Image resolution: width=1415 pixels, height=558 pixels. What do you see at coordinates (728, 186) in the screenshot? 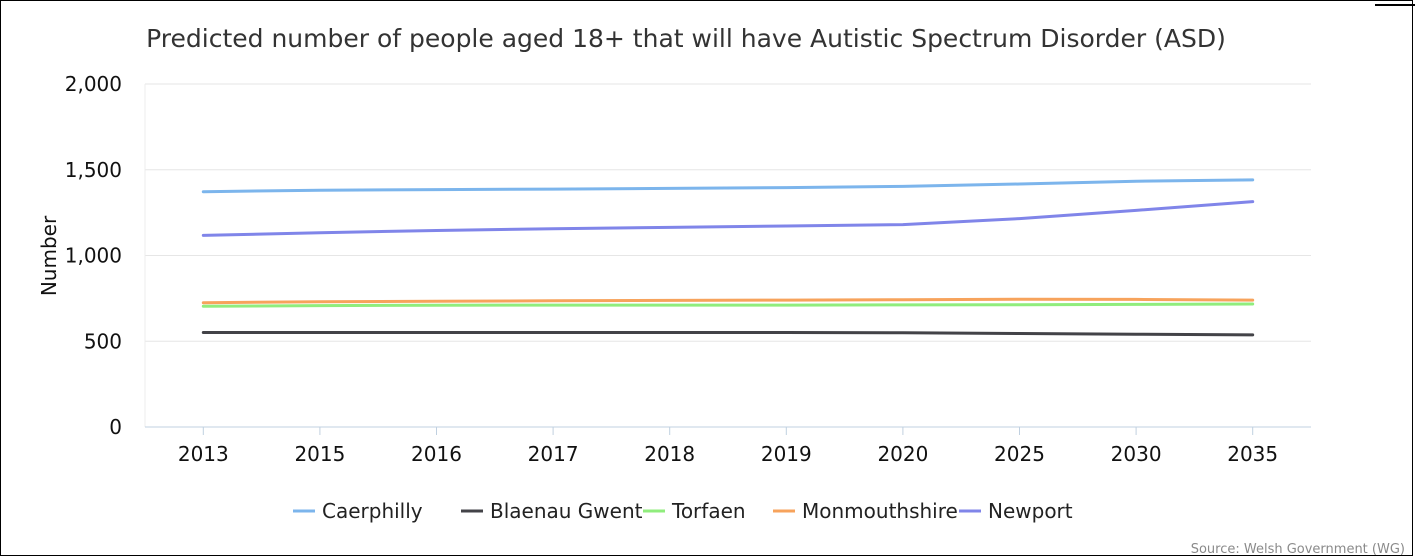
I see `series-line-caerphilly` at bounding box center [728, 186].